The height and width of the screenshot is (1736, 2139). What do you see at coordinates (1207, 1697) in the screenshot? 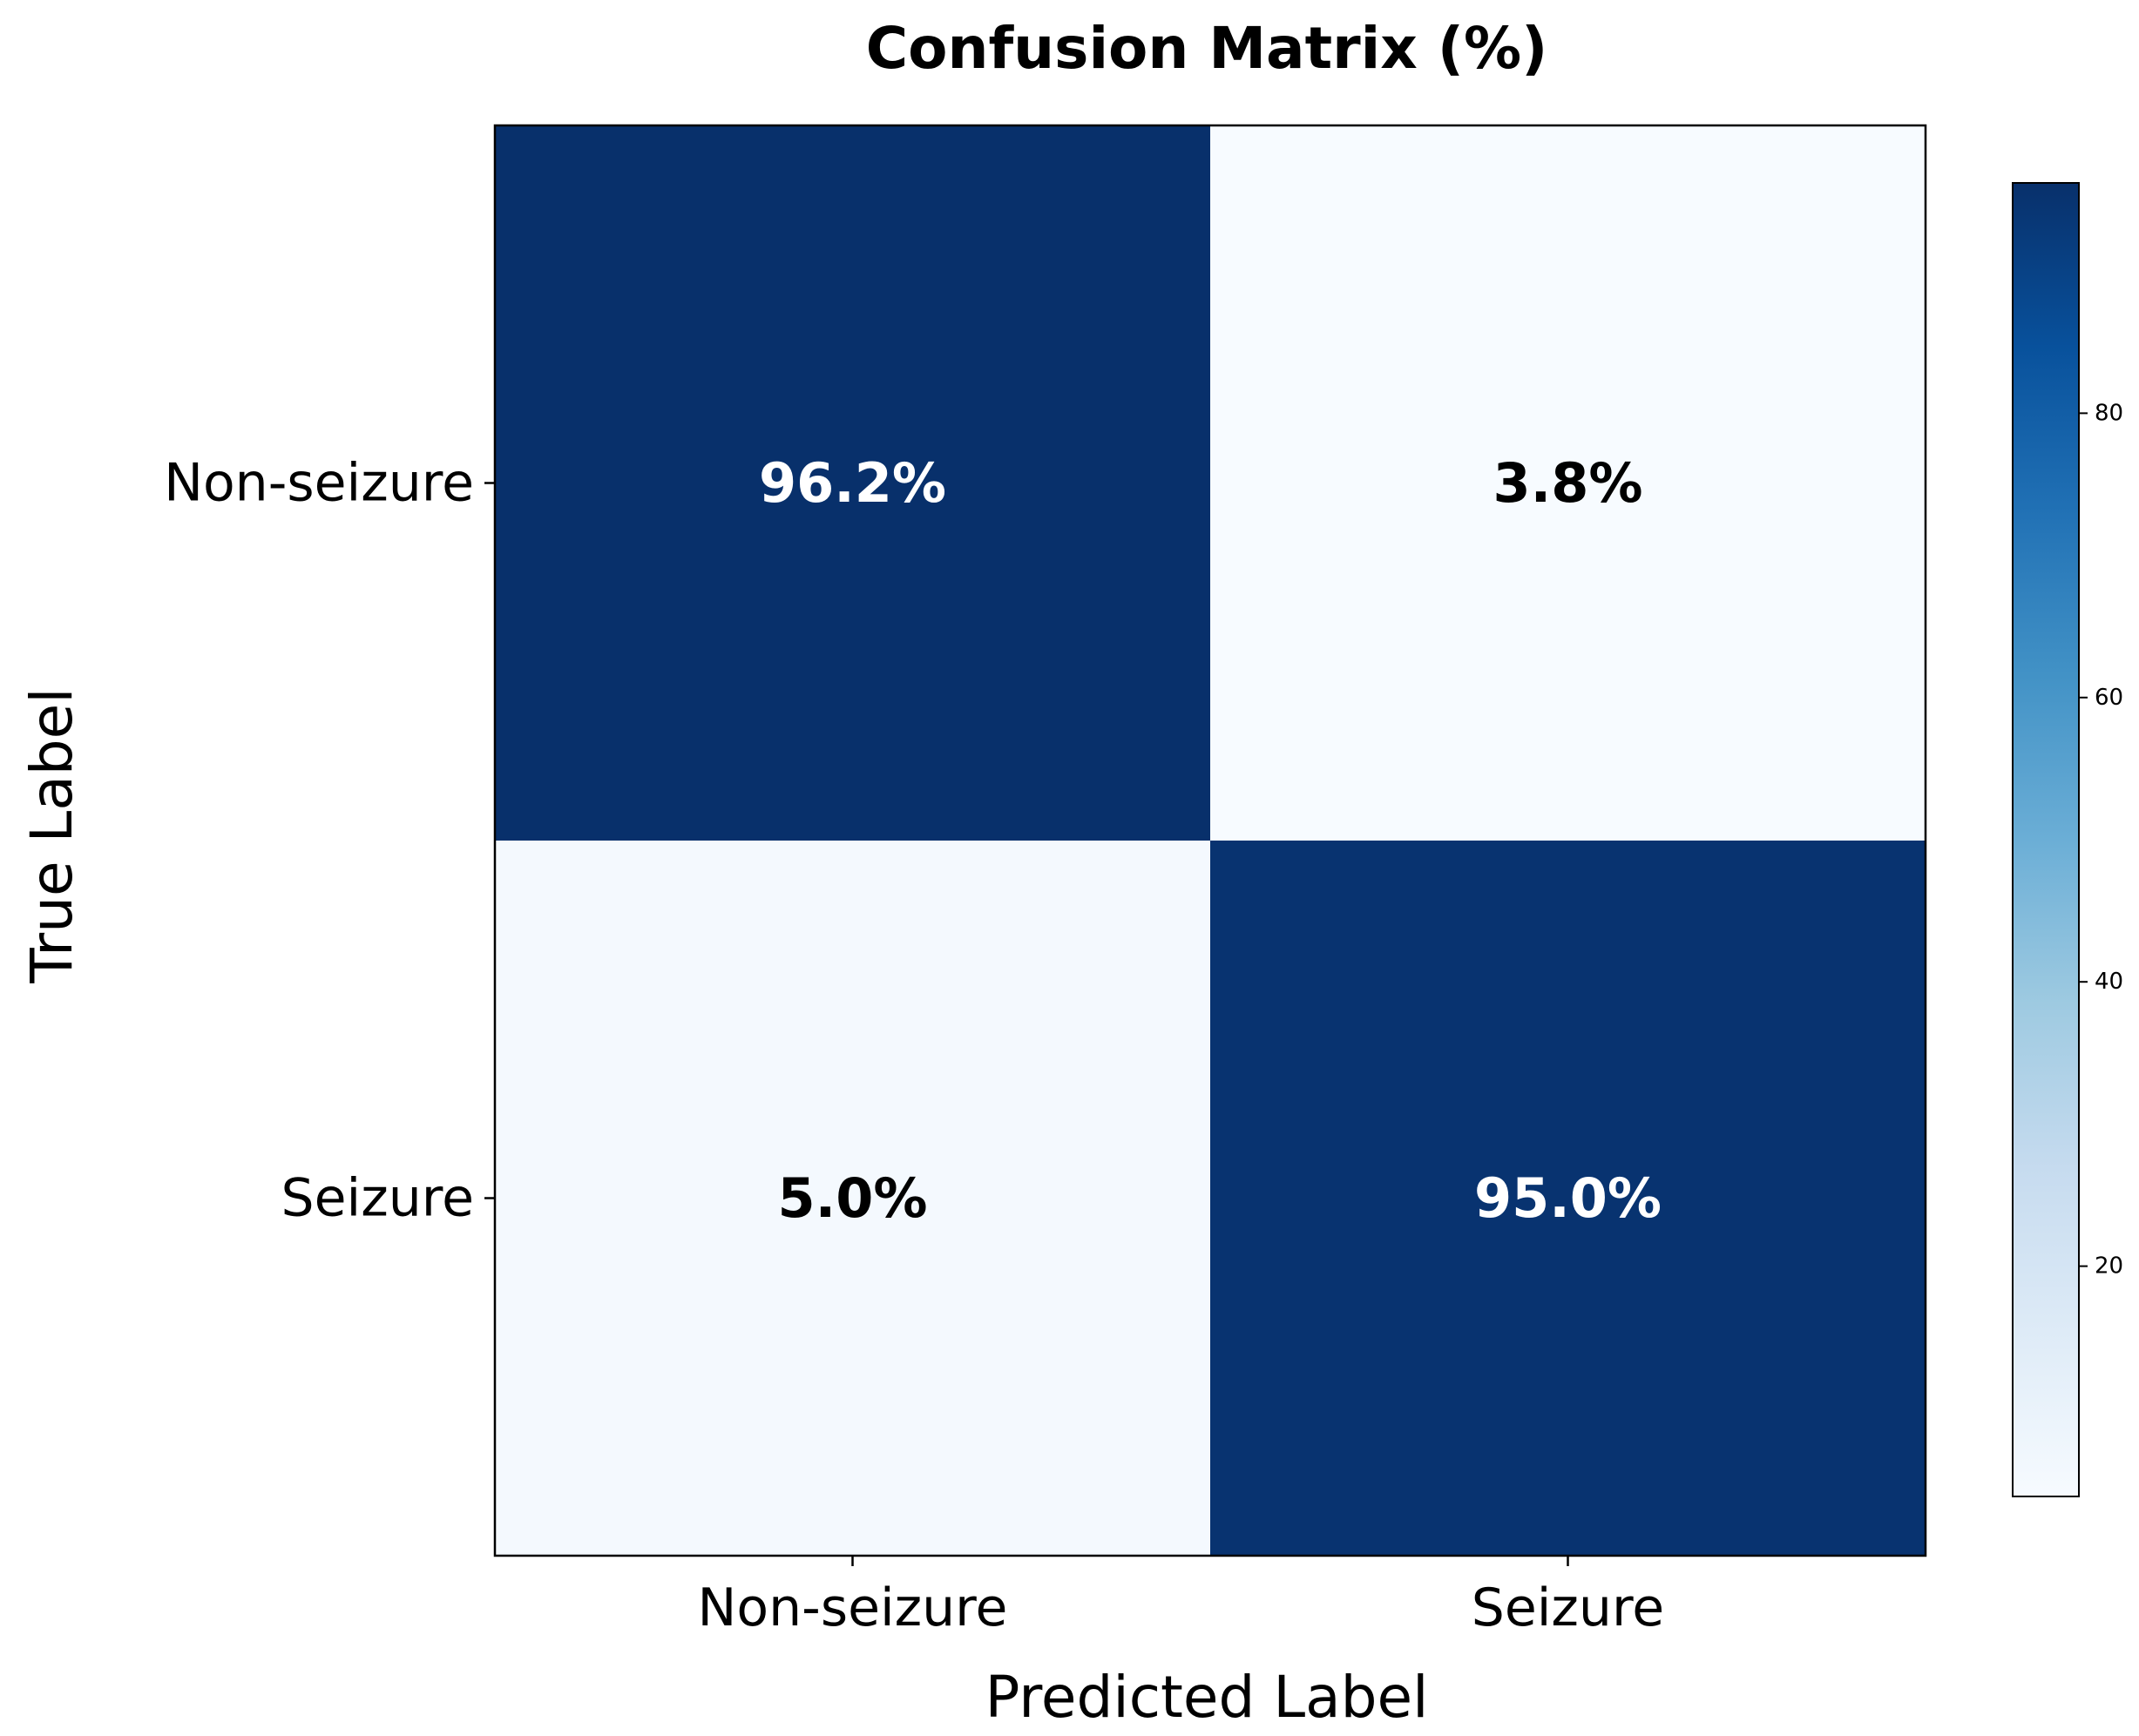
I see `x-axis-label: Predicted Label` at bounding box center [1207, 1697].